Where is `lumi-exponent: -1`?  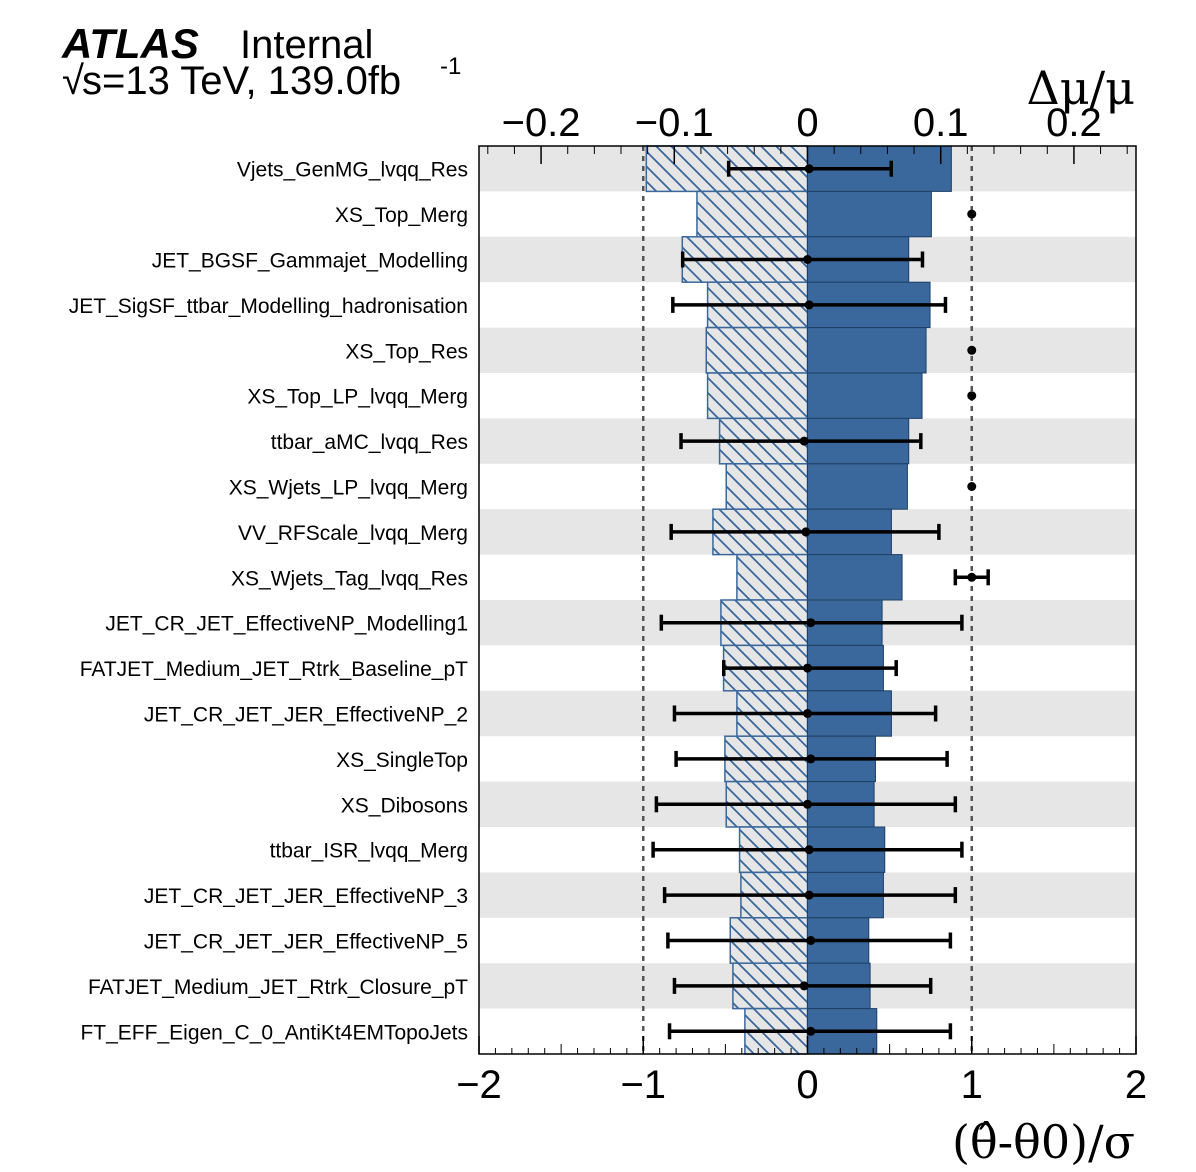 lumi-exponent: -1 is located at coordinates (450, 66).